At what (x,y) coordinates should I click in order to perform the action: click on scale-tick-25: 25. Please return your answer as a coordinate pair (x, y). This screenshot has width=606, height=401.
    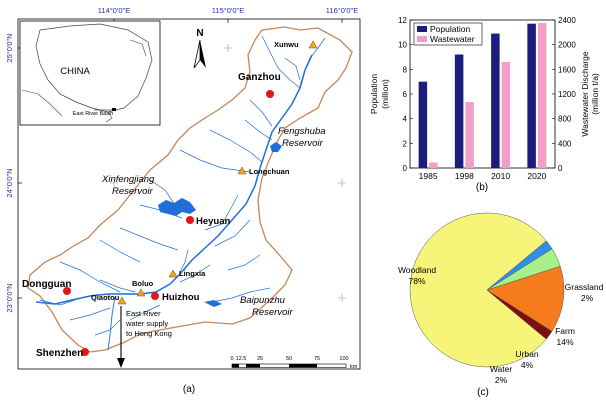
    Looking at the image, I should click on (260, 359).